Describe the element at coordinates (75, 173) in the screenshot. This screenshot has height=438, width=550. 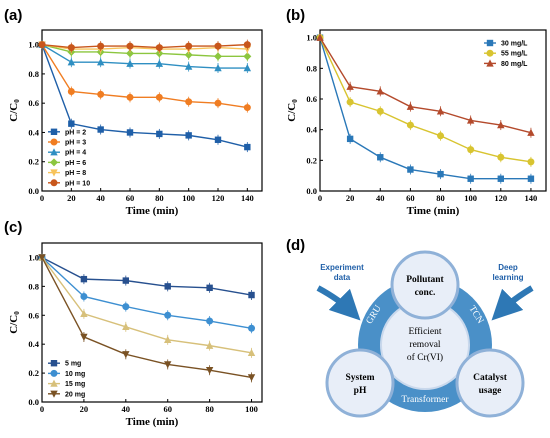
I see `legend-entry: pH = 8` at that location.